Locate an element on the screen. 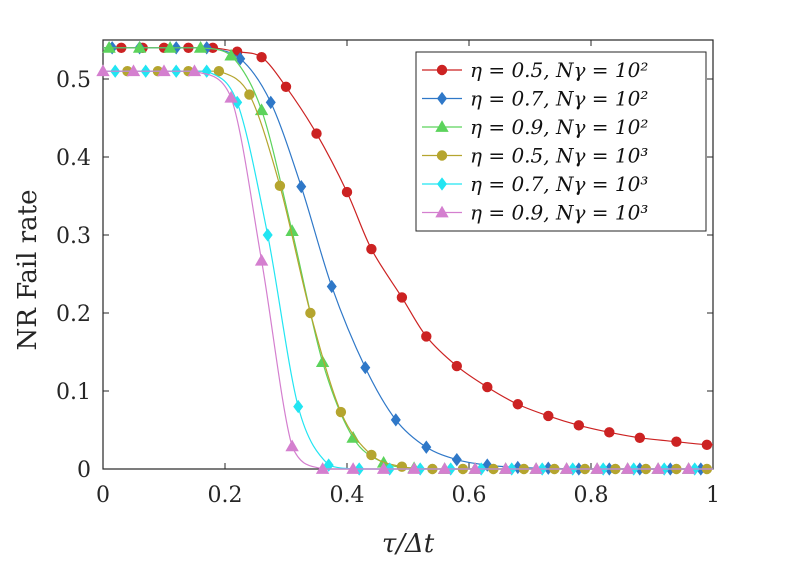  legend-item: η = 0.7, Nγ = 10³ is located at coordinates (535, 184).